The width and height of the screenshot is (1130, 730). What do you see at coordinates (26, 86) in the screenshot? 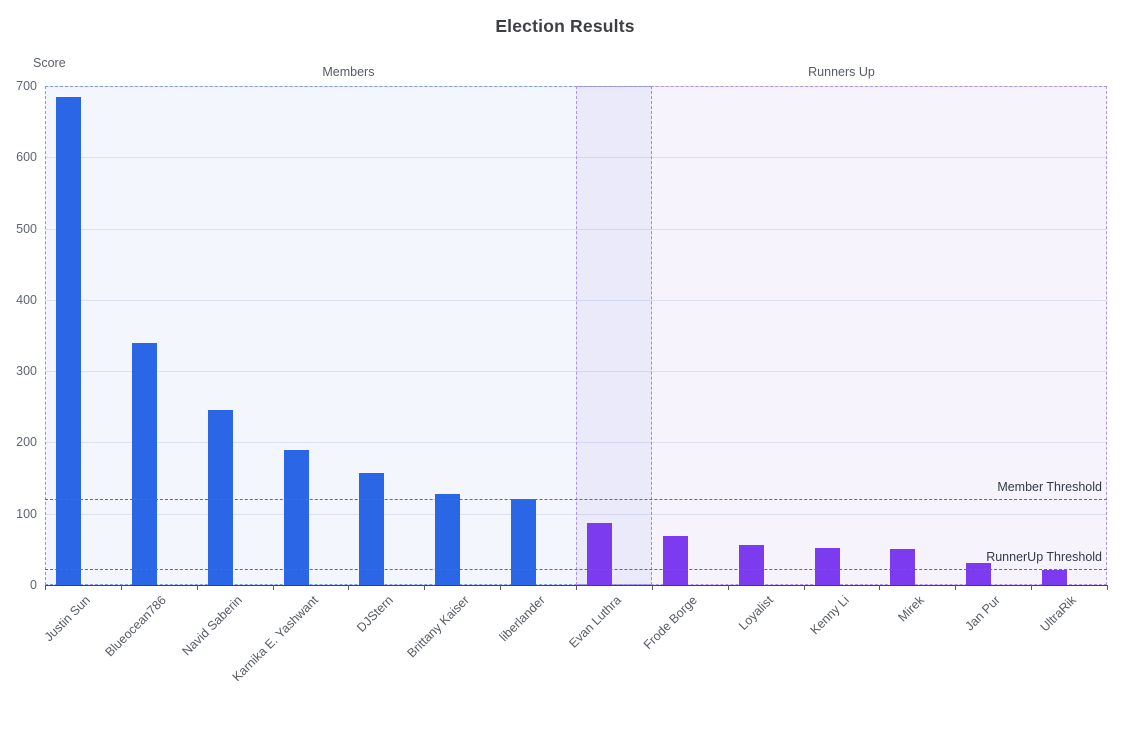
I see `y-axis-label: 700` at bounding box center [26, 86].